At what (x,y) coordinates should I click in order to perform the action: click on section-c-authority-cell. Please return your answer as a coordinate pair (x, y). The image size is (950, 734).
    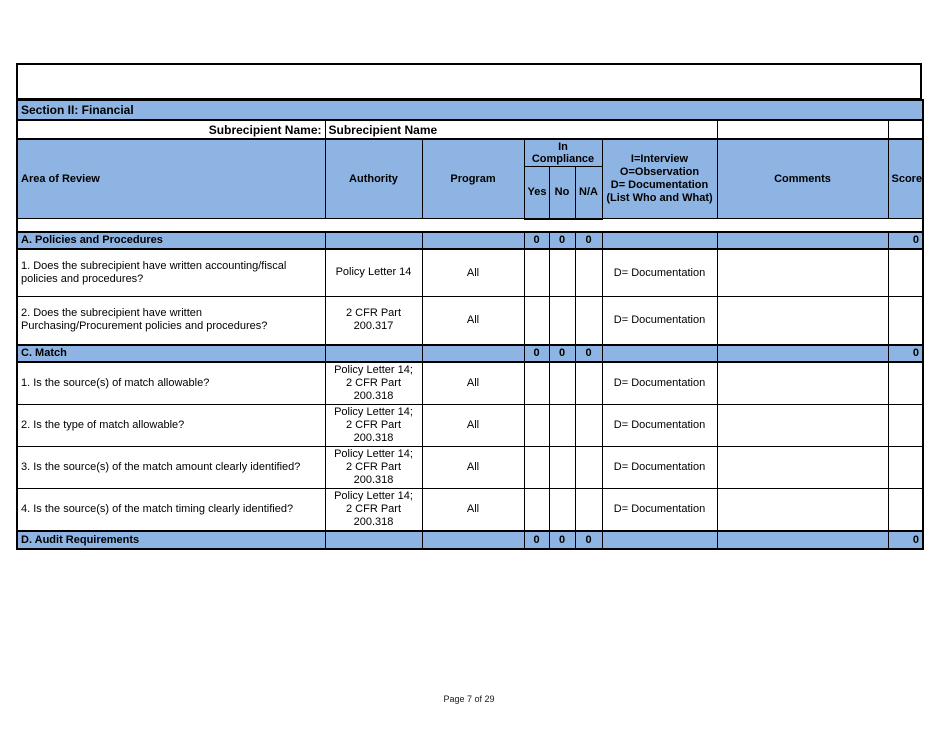
    Looking at the image, I should click on (373, 353).